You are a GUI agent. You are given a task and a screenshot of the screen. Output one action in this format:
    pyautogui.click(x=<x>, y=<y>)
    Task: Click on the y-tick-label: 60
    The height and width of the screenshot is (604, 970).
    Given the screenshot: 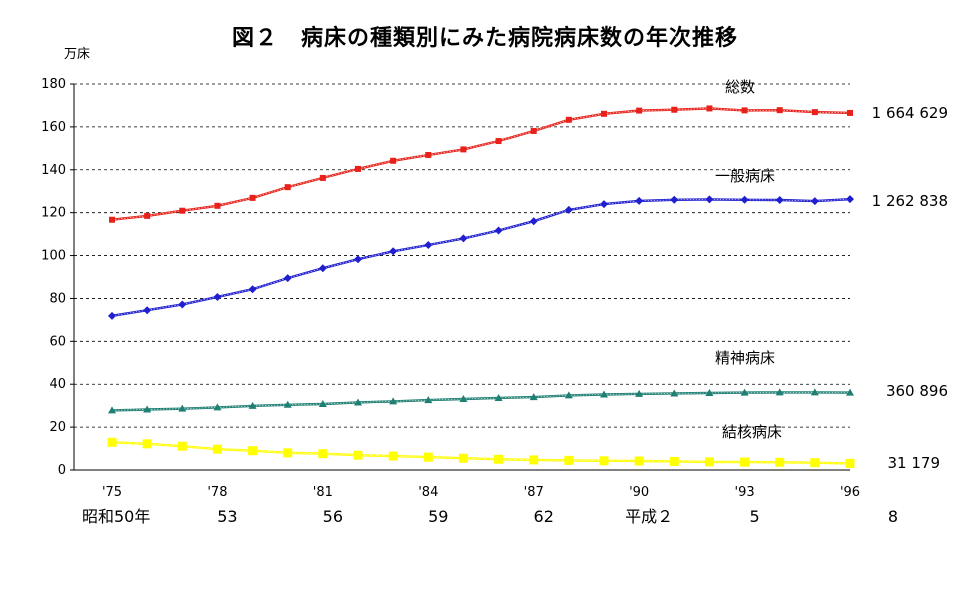 What is the action you would take?
    pyautogui.click(x=57, y=341)
    